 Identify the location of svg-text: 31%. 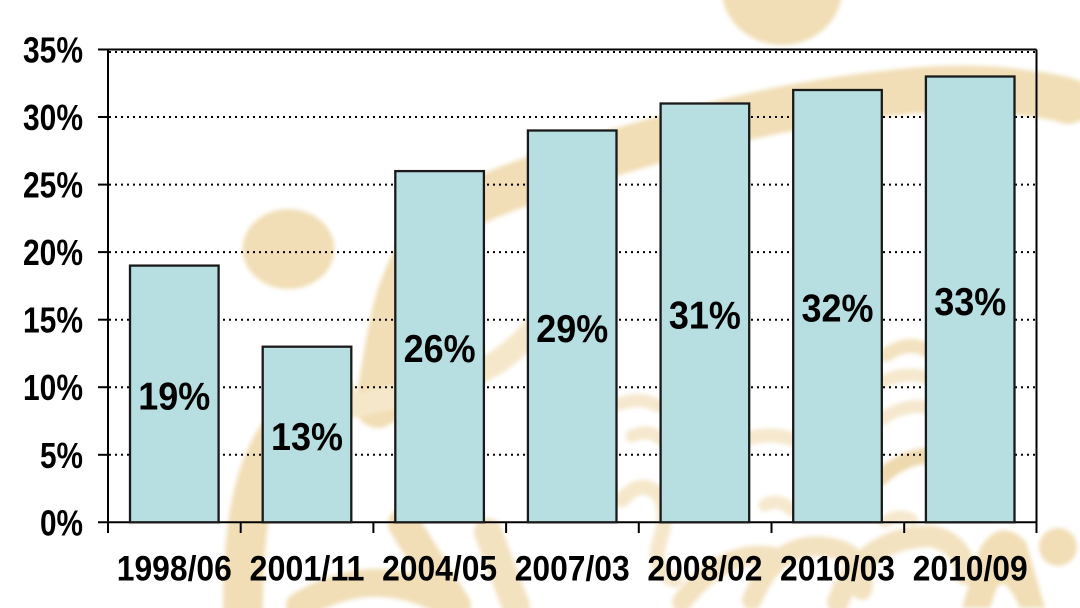
(705, 315).